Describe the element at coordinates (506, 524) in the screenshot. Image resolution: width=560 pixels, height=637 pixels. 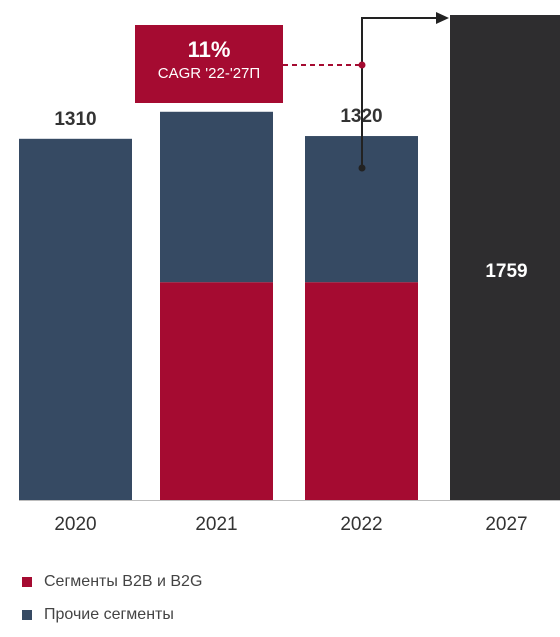
I see `x-tick-2027: 2027` at that location.